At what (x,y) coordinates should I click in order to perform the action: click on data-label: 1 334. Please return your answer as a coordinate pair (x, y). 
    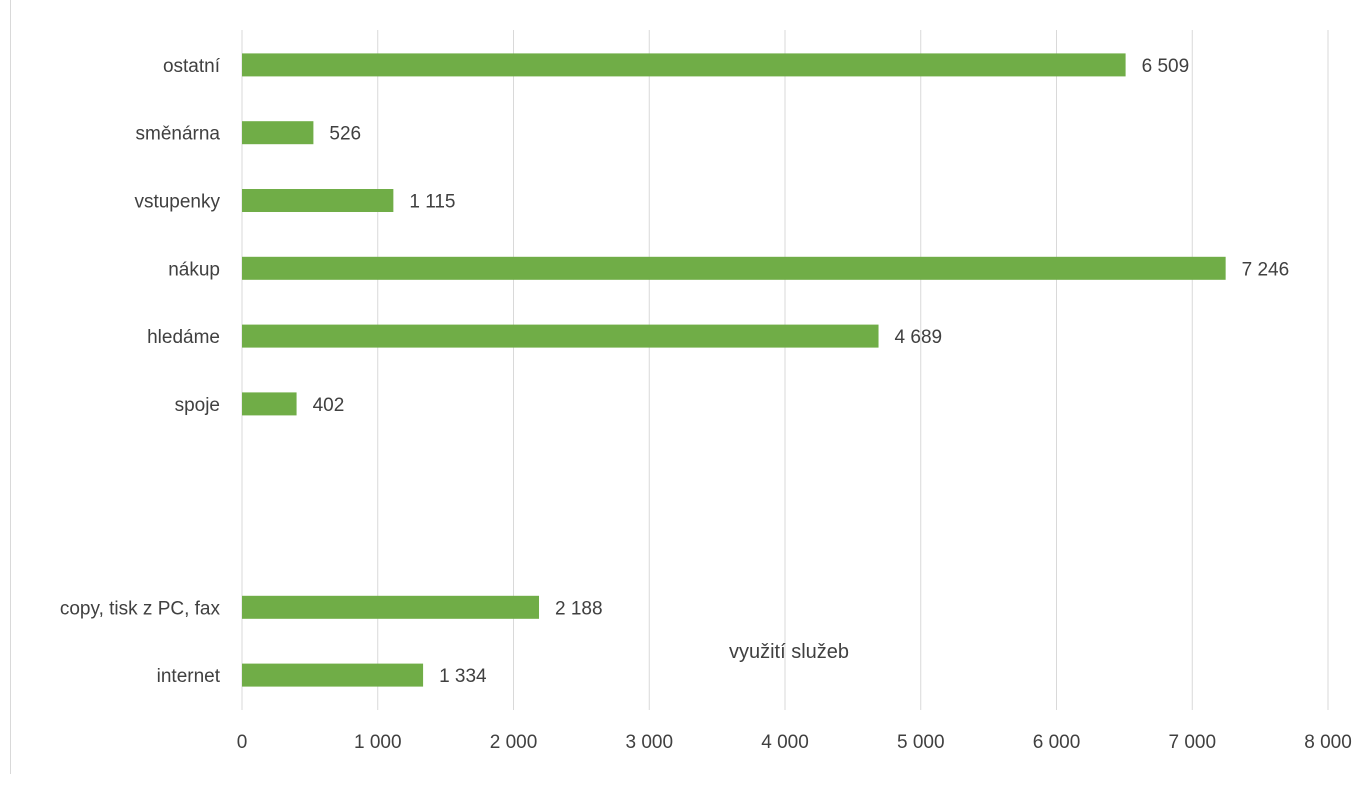
    Looking at the image, I should click on (463, 676).